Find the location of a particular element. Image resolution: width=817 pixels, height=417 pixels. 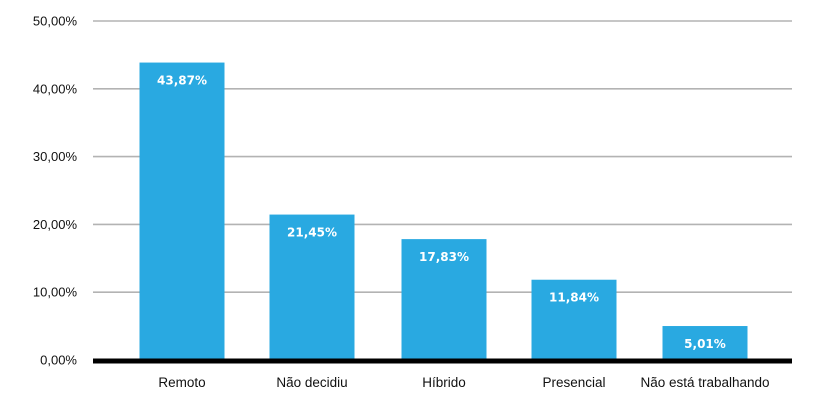

y-tick-label: 30,00% is located at coordinates (55, 156).